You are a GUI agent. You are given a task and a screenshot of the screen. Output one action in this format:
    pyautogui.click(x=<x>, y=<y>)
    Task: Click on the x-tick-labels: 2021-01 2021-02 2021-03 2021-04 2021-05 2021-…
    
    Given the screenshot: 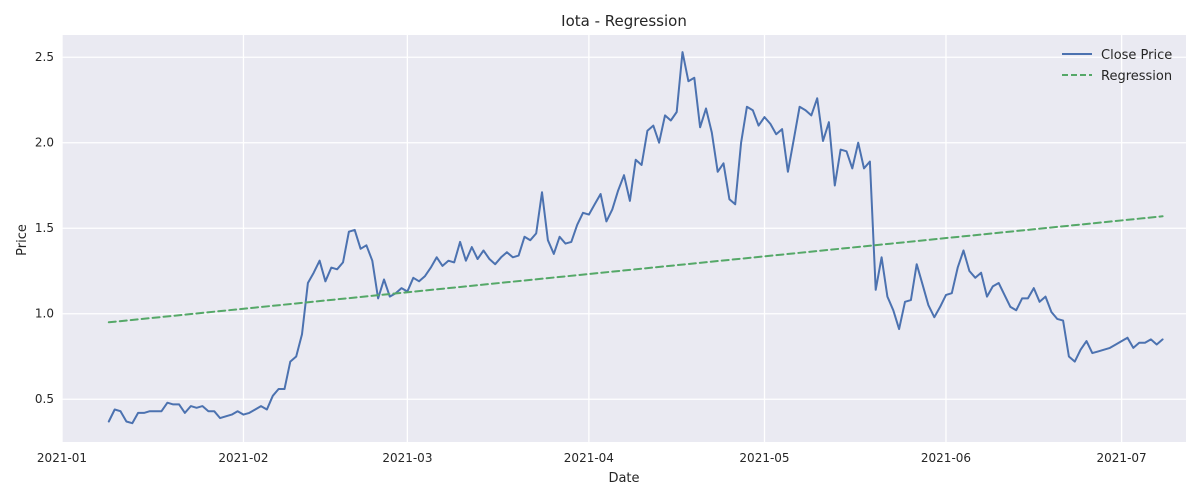 What is the action you would take?
    pyautogui.click(x=592, y=458)
    